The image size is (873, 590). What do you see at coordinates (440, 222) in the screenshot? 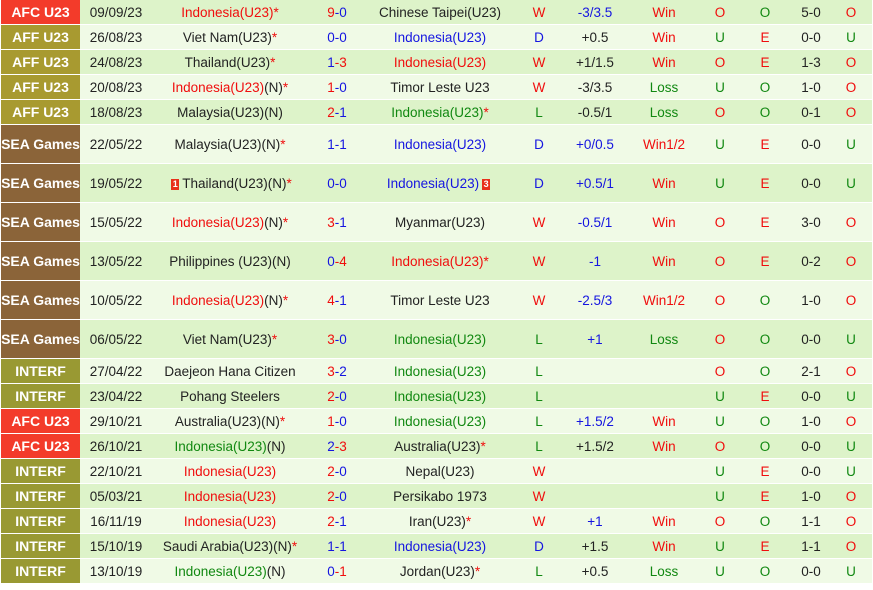
I see `away-team-name: Myanmar(U23)` at bounding box center [440, 222].